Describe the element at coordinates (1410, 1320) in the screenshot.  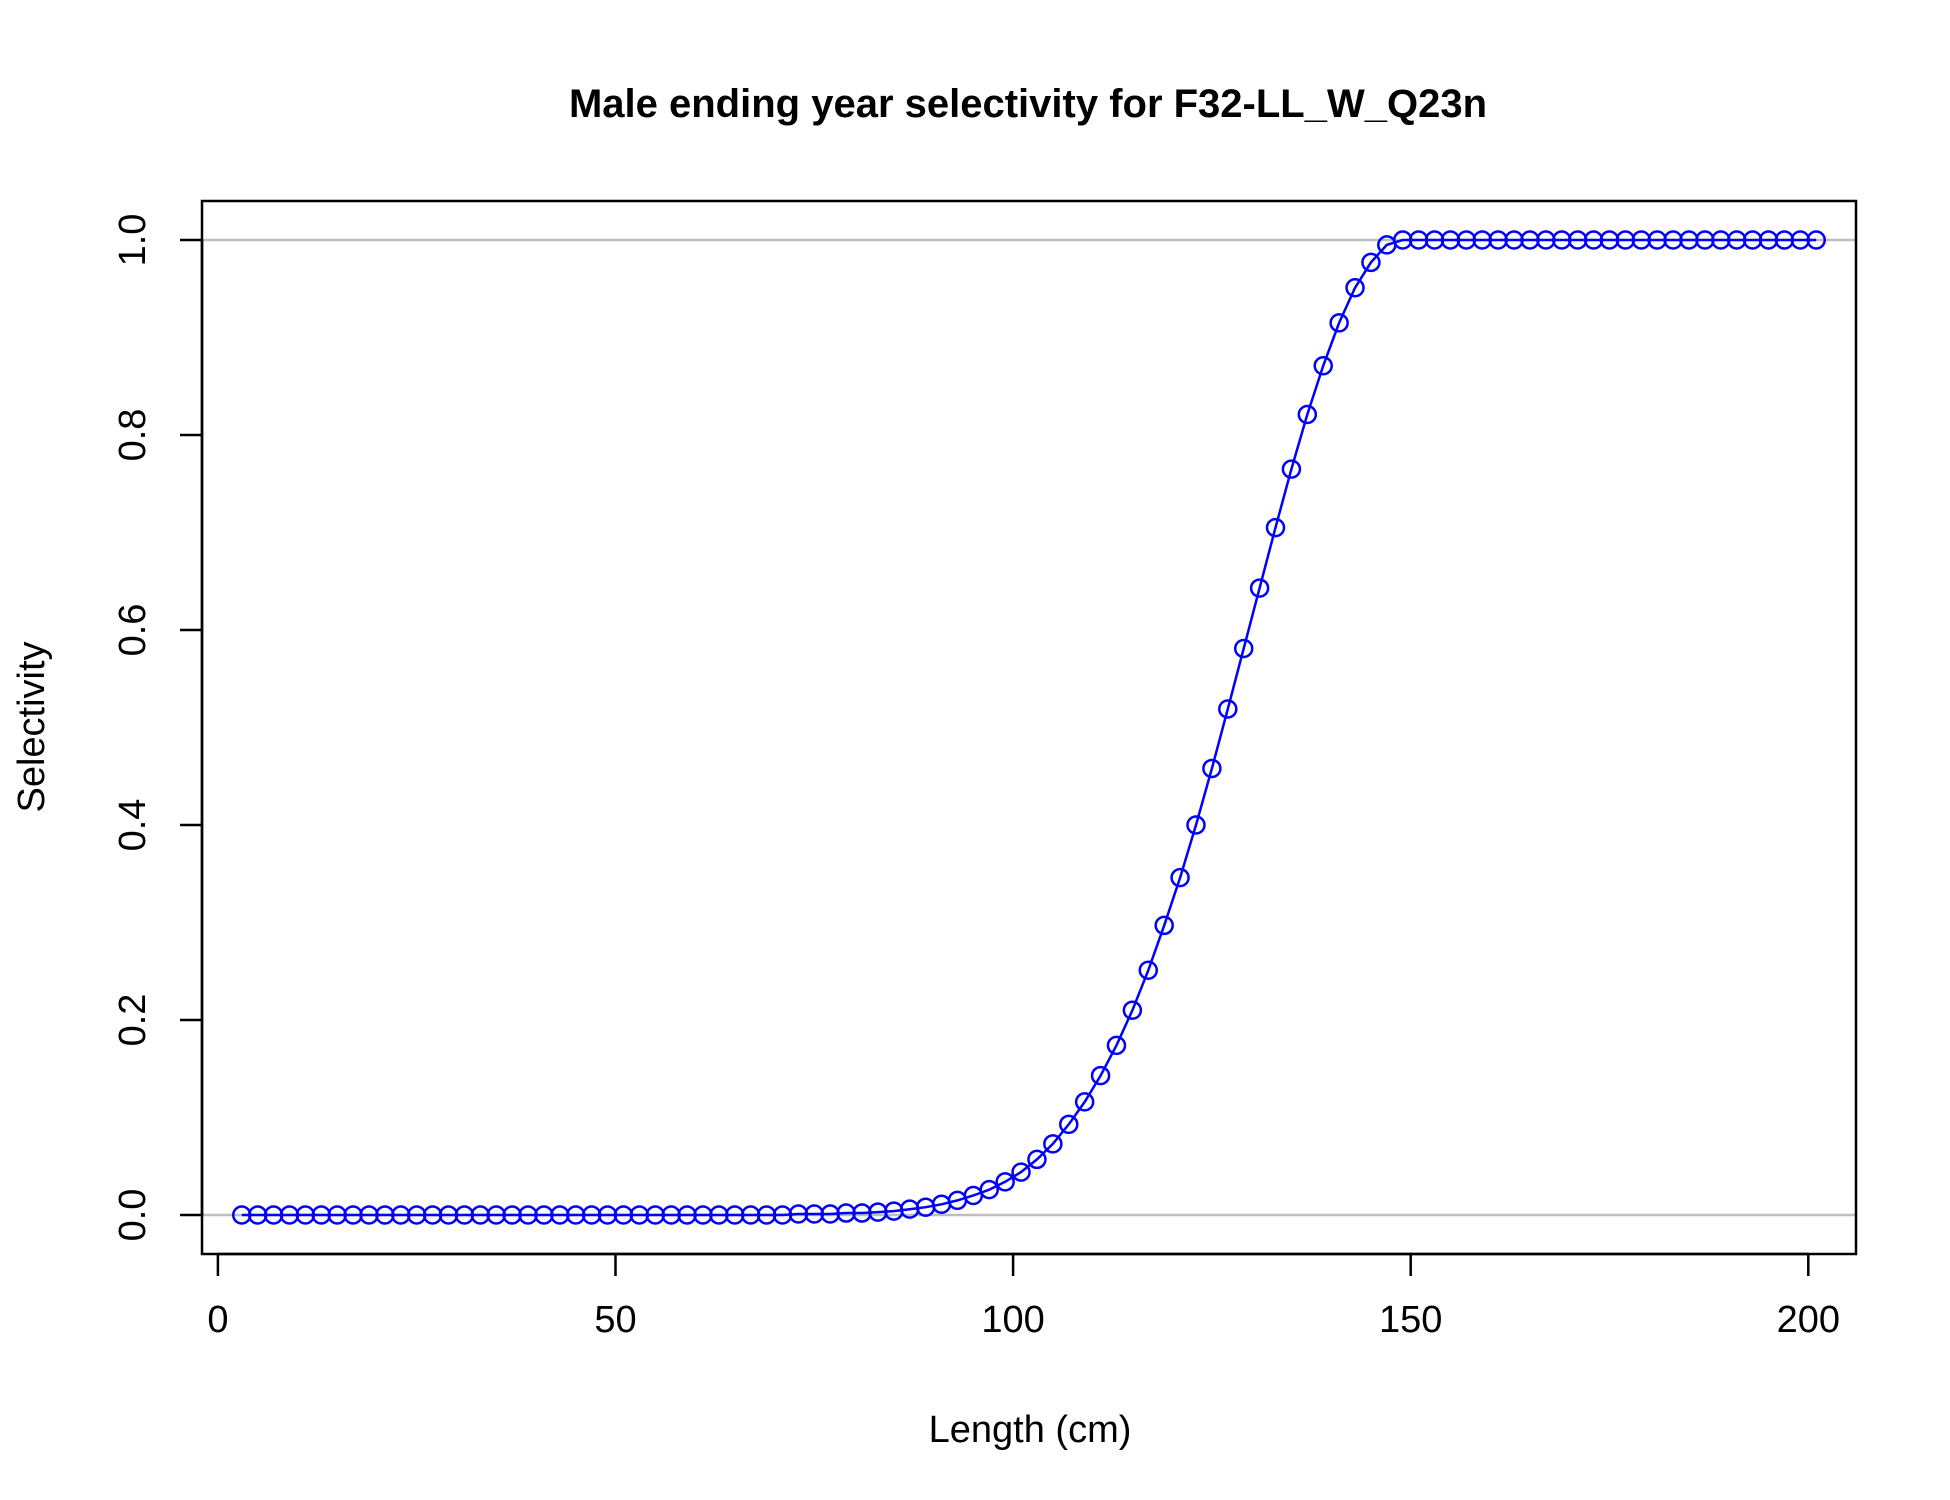
I see `x-tick-label-3: 150` at that location.